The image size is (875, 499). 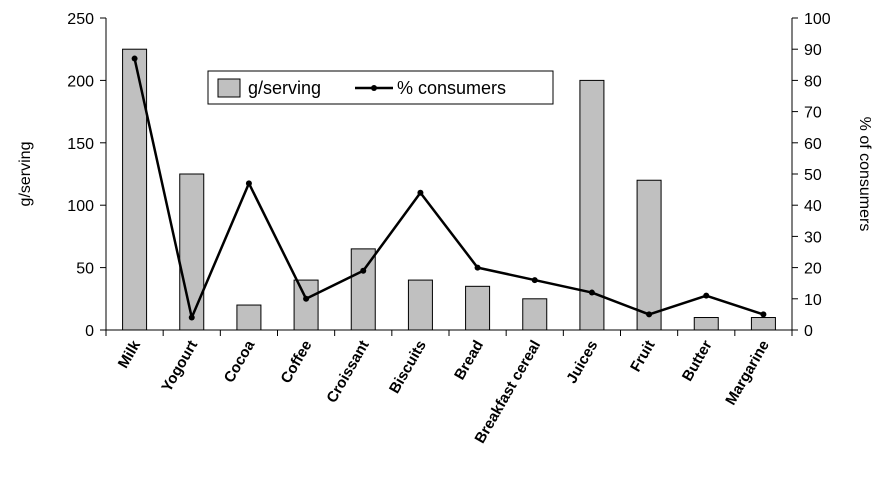 What do you see at coordinates (296, 362) in the screenshot?
I see `category-label: Coffee` at bounding box center [296, 362].